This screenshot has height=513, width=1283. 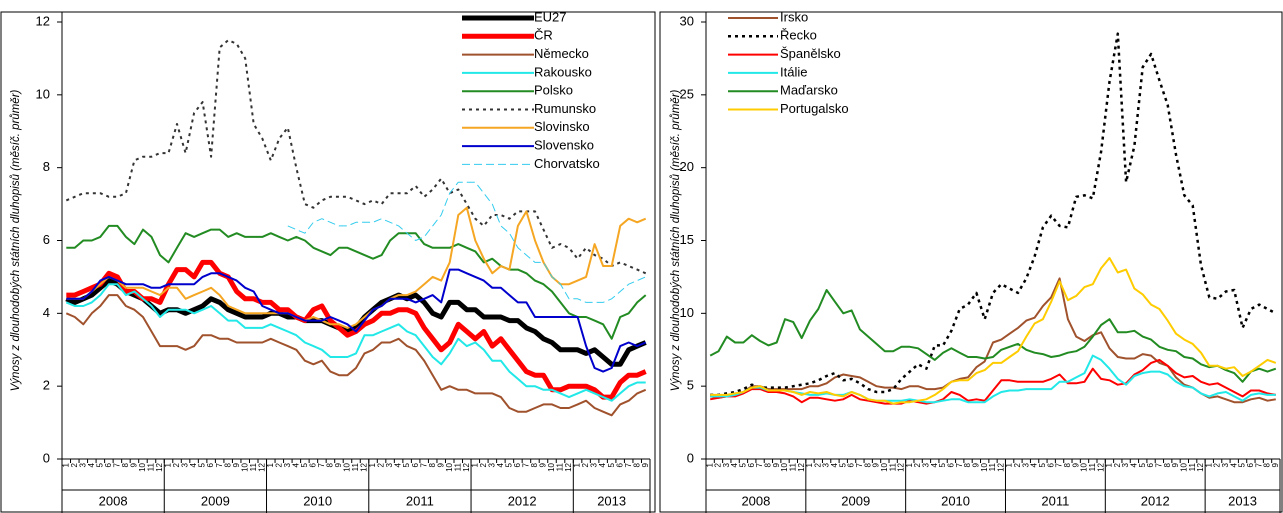 I want to click on legend-label: Irsko, so click(x=794, y=16).